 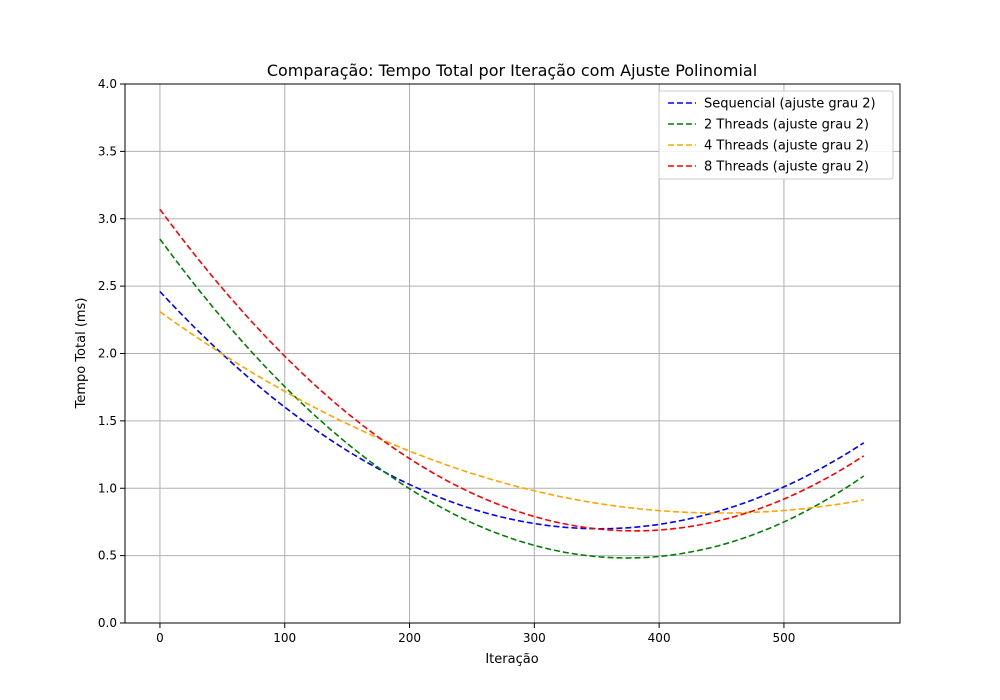 What do you see at coordinates (786, 125) in the screenshot?
I see `legend-label: 2 Threads (ajuste grau 2)` at bounding box center [786, 125].